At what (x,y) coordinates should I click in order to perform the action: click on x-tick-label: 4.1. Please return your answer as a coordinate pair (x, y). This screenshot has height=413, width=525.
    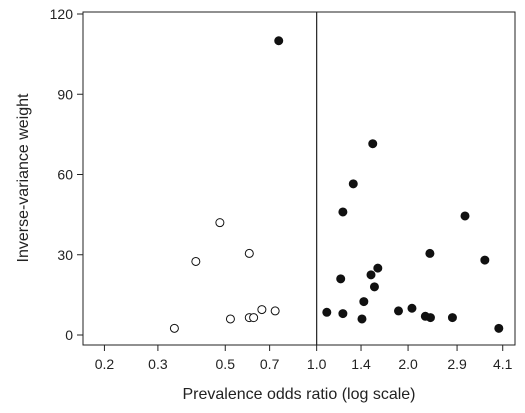
    Looking at the image, I should click on (503, 364).